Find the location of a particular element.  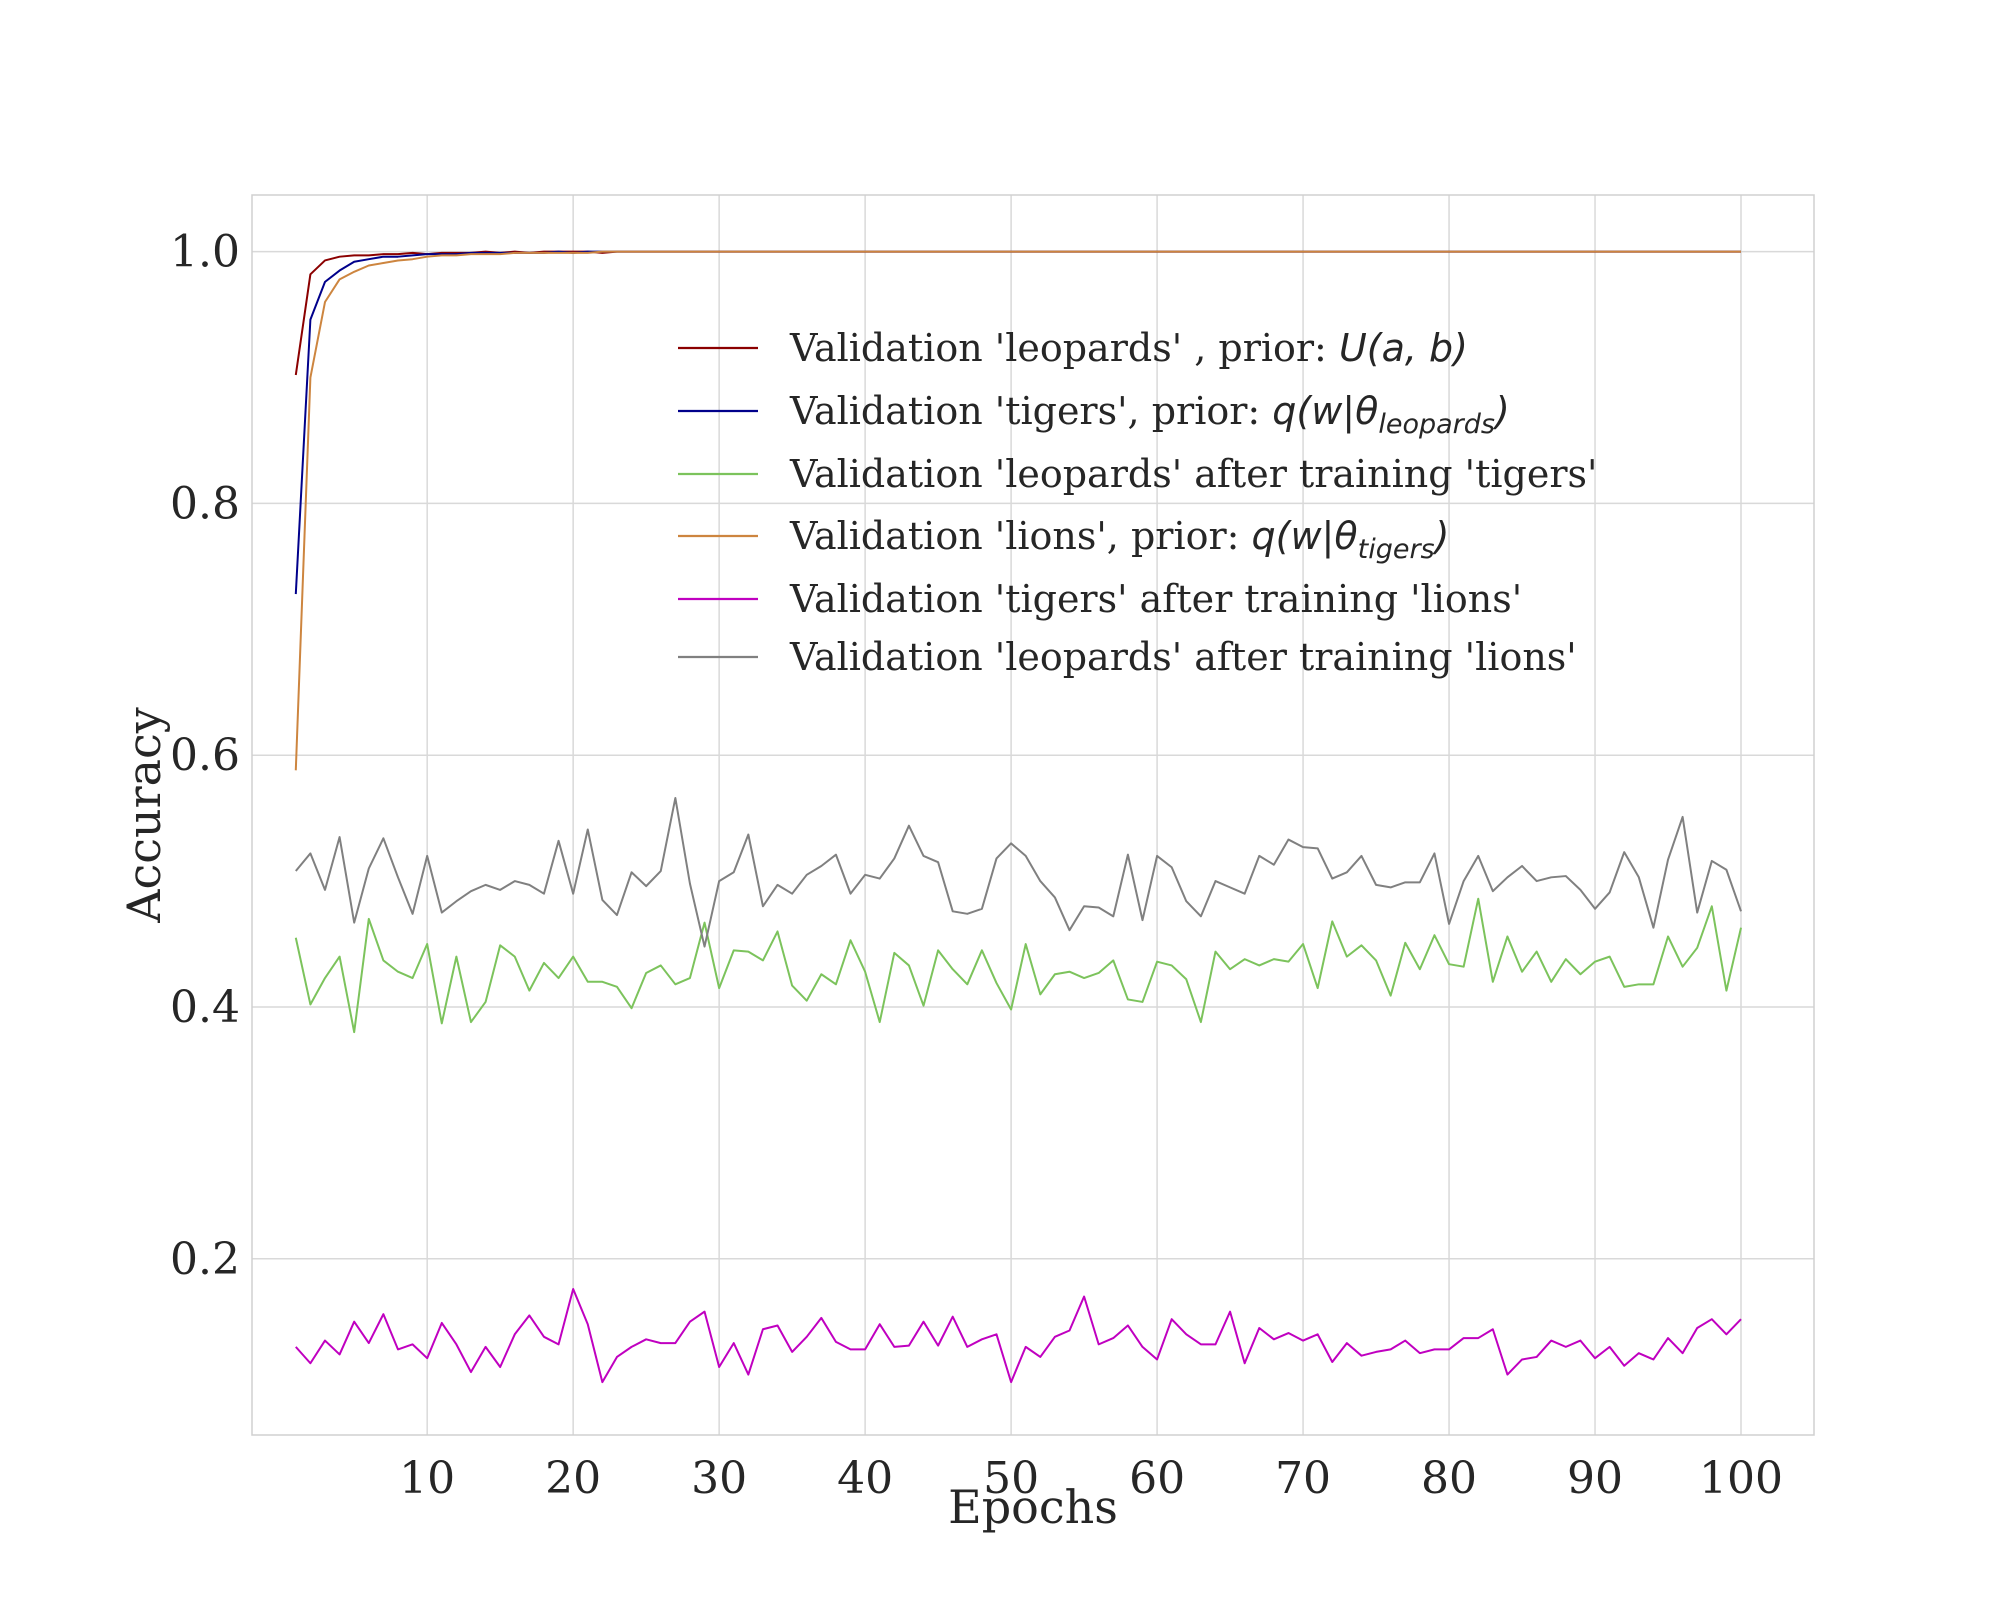

legend-text: Validation 'leopards' , prior: is located at coordinates (1064, 348).